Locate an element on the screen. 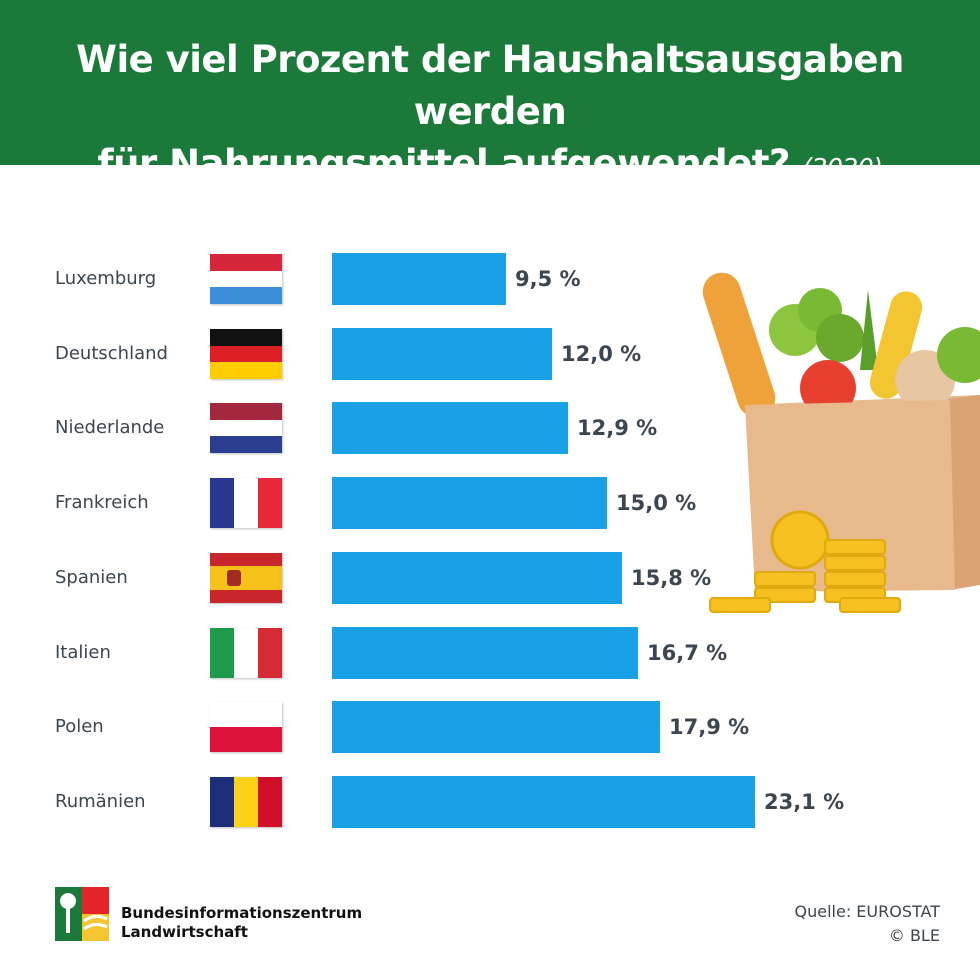  organization-name: Bundesinformationszentrum Landwirtschaft is located at coordinates (241, 923).